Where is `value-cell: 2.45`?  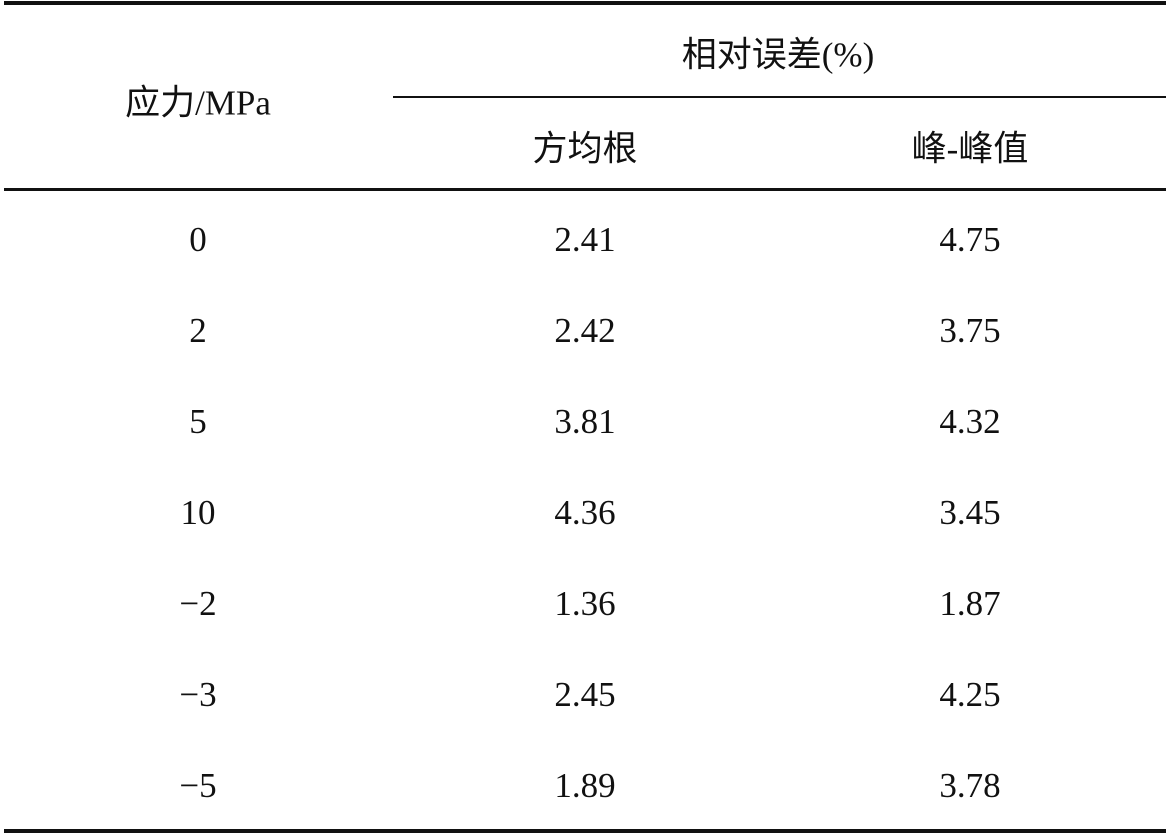
value-cell: 2.45 is located at coordinates (585, 694).